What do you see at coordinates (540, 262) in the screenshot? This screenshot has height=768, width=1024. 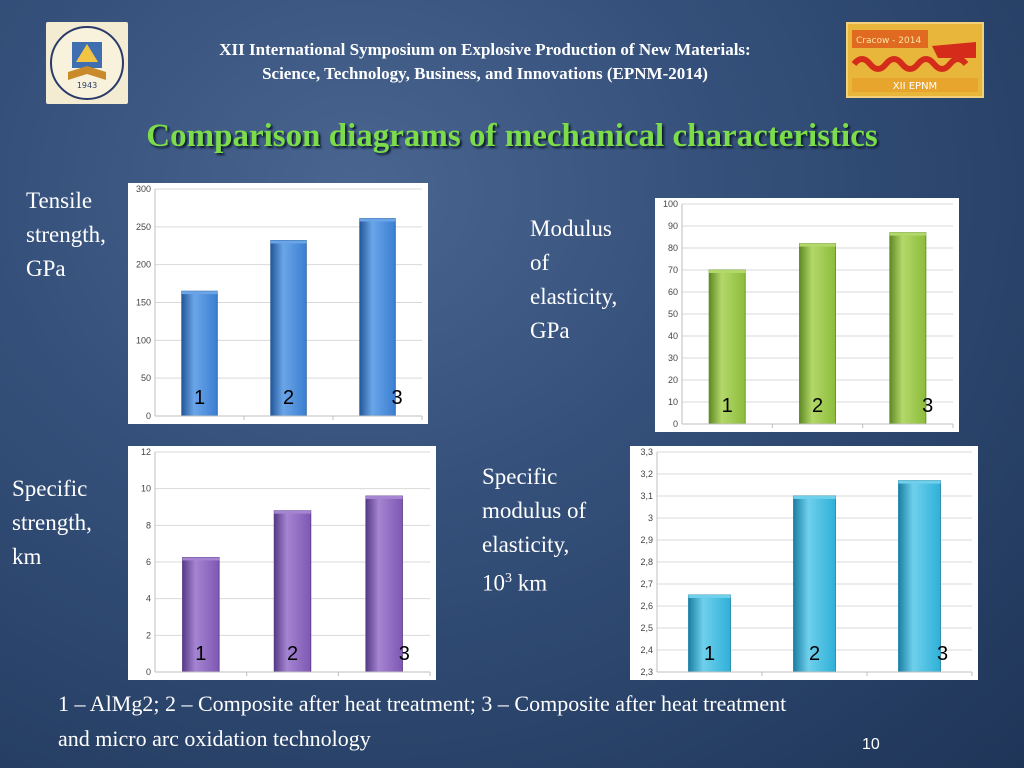 I see `label-line: of` at bounding box center [540, 262].